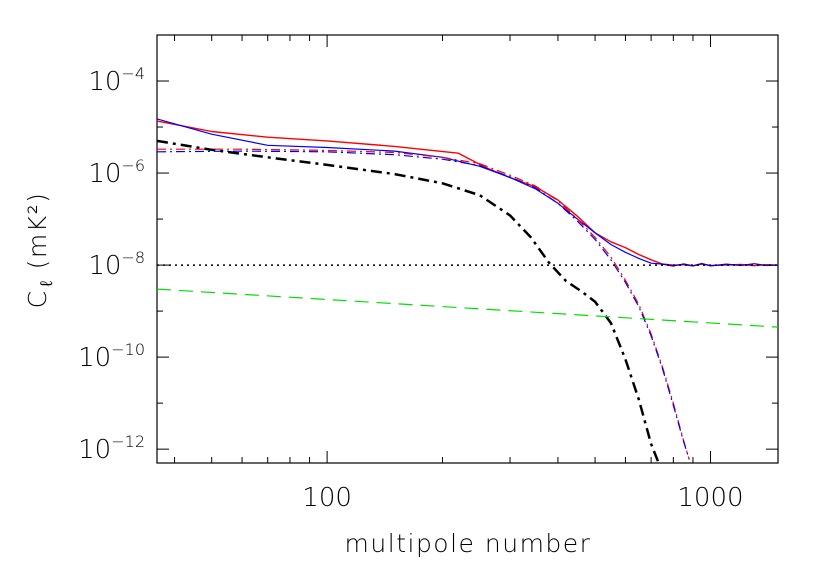  I want to click on svg-text:Cℓ(mK²): Cℓ (mK²), so click(40, 250).